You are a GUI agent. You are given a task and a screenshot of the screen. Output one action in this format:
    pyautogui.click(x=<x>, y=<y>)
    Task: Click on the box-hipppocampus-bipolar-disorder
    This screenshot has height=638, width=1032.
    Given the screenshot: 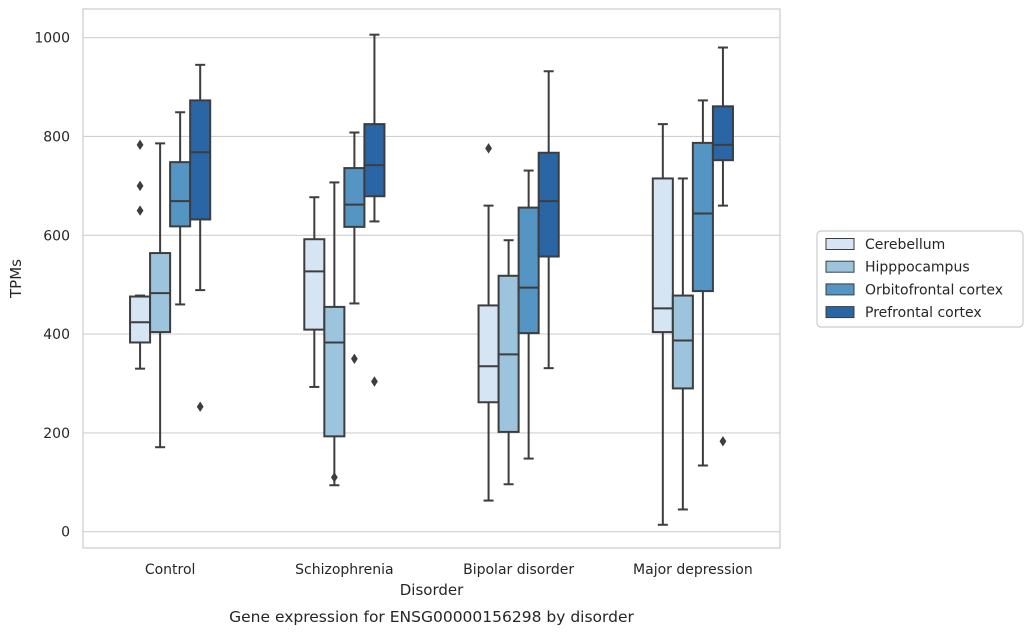 What is the action you would take?
    pyautogui.click(x=508, y=362)
    